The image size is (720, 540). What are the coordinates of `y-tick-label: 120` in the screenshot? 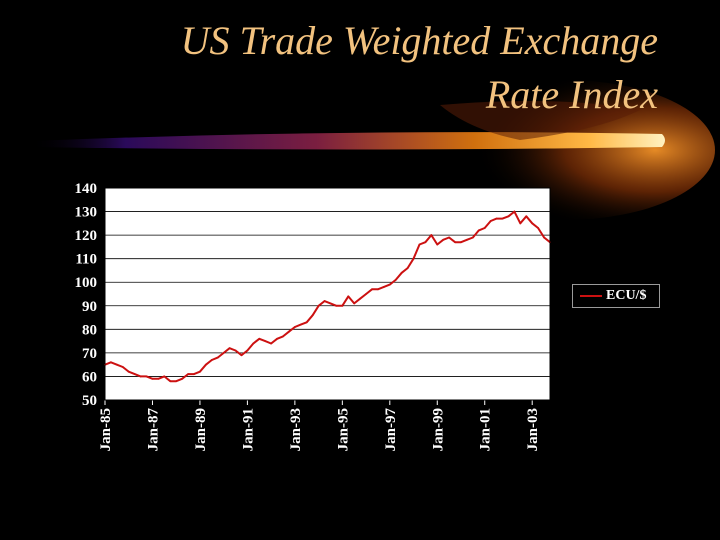 It's located at (86, 236).